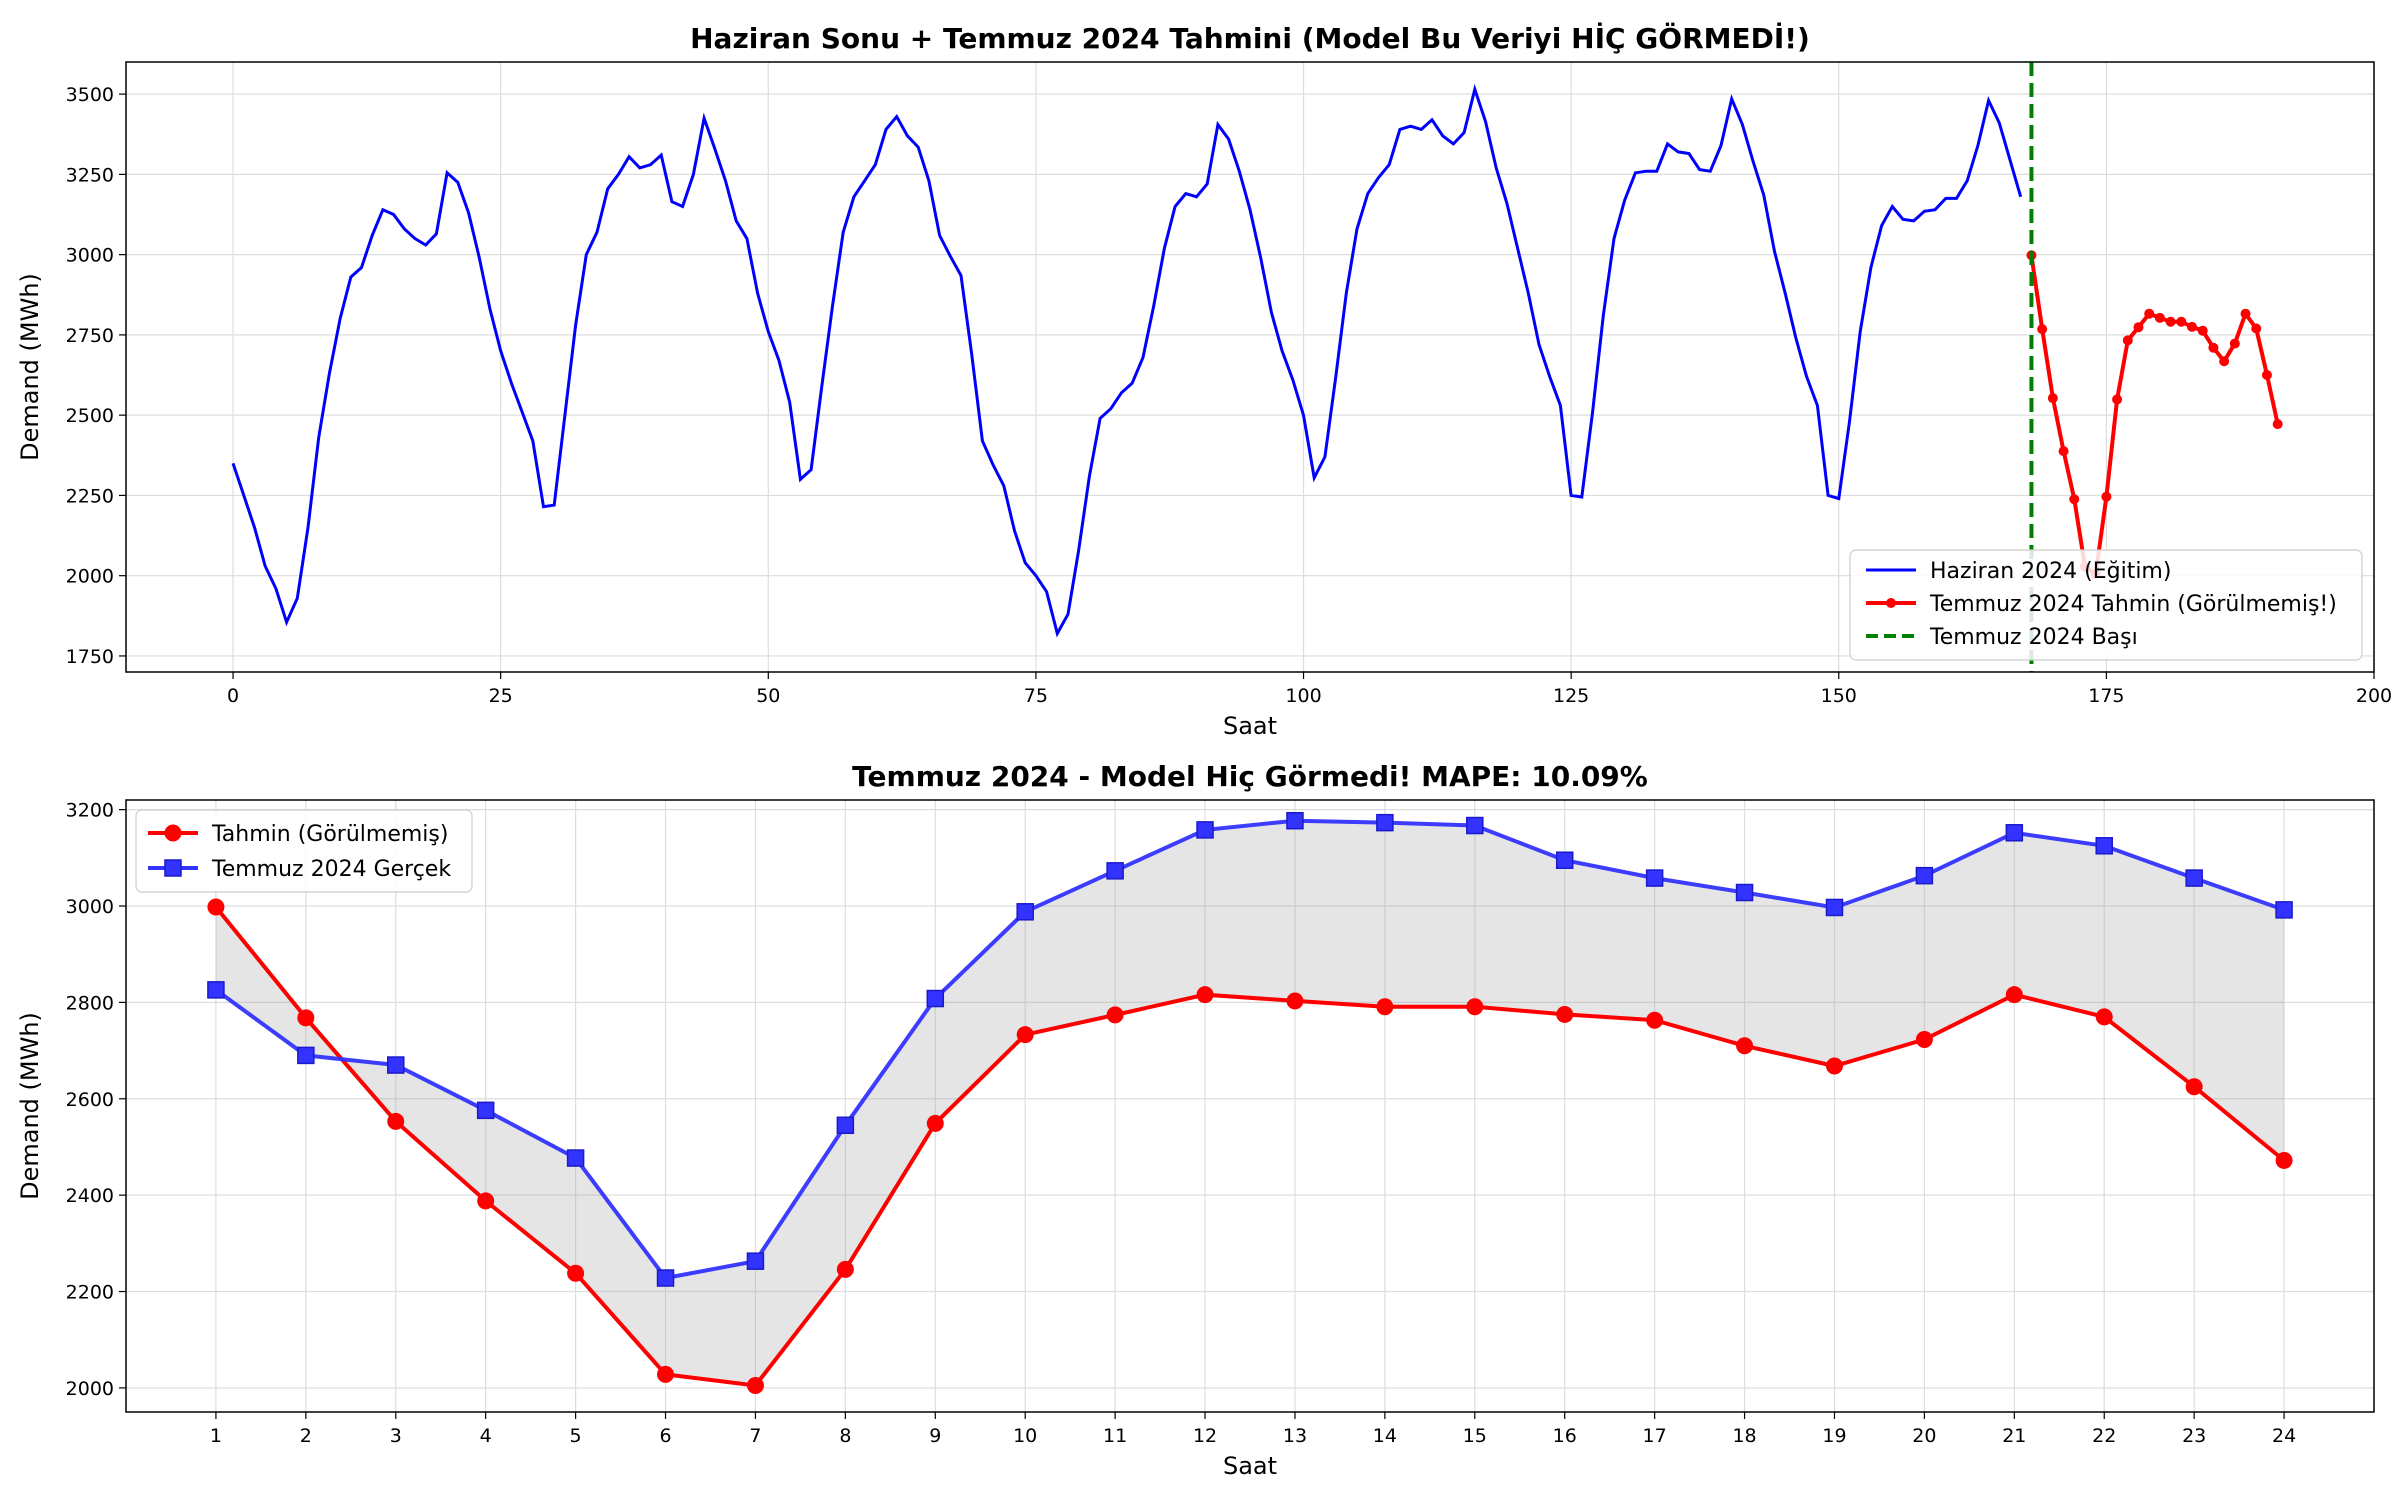 The width and height of the screenshot is (2400, 1500). What do you see at coordinates (1036, 696) in the screenshot?
I see `x-tick-label: 75` at bounding box center [1036, 696].